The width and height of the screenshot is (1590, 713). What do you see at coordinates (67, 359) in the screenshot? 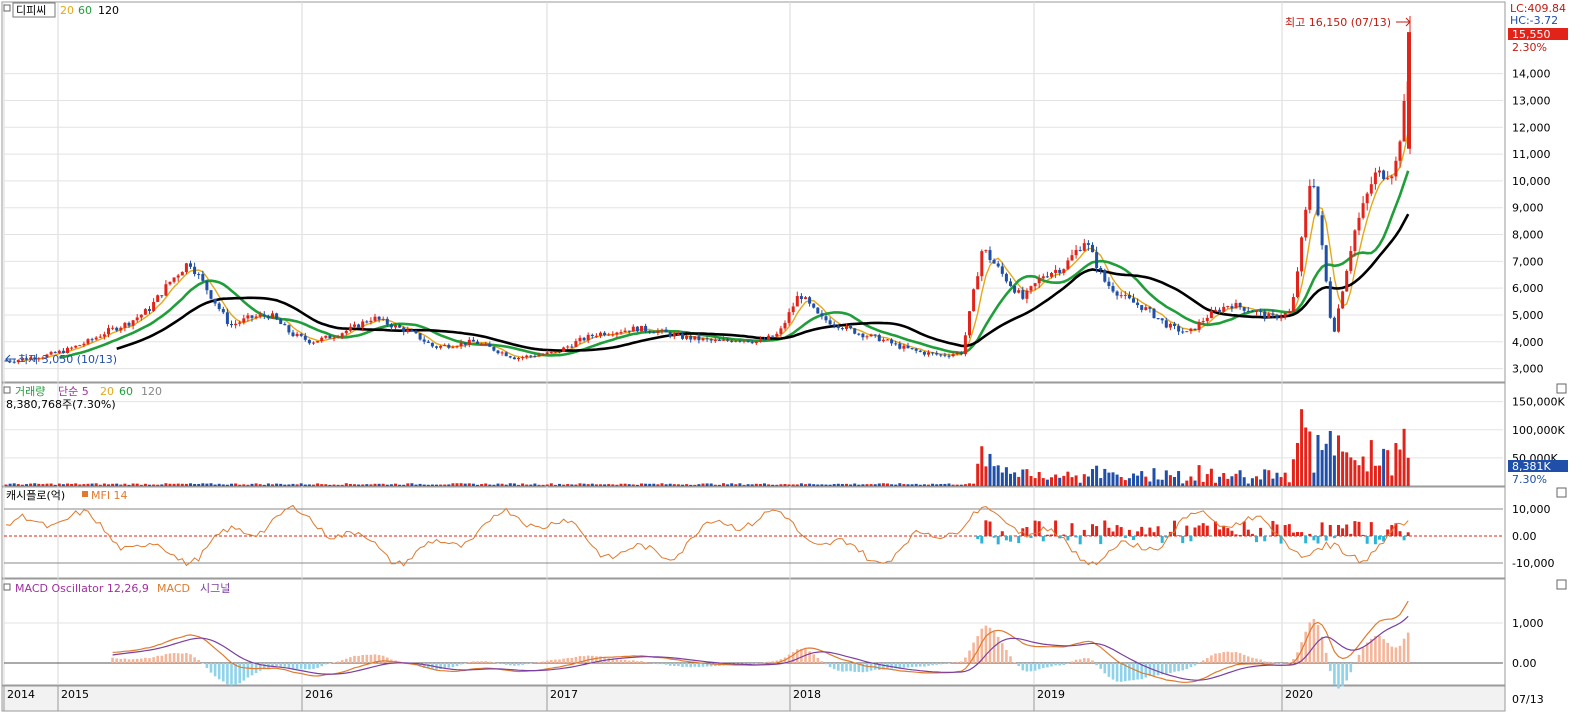
I see `low-annotation: 최저 3,050 (10/13)` at bounding box center [67, 359].